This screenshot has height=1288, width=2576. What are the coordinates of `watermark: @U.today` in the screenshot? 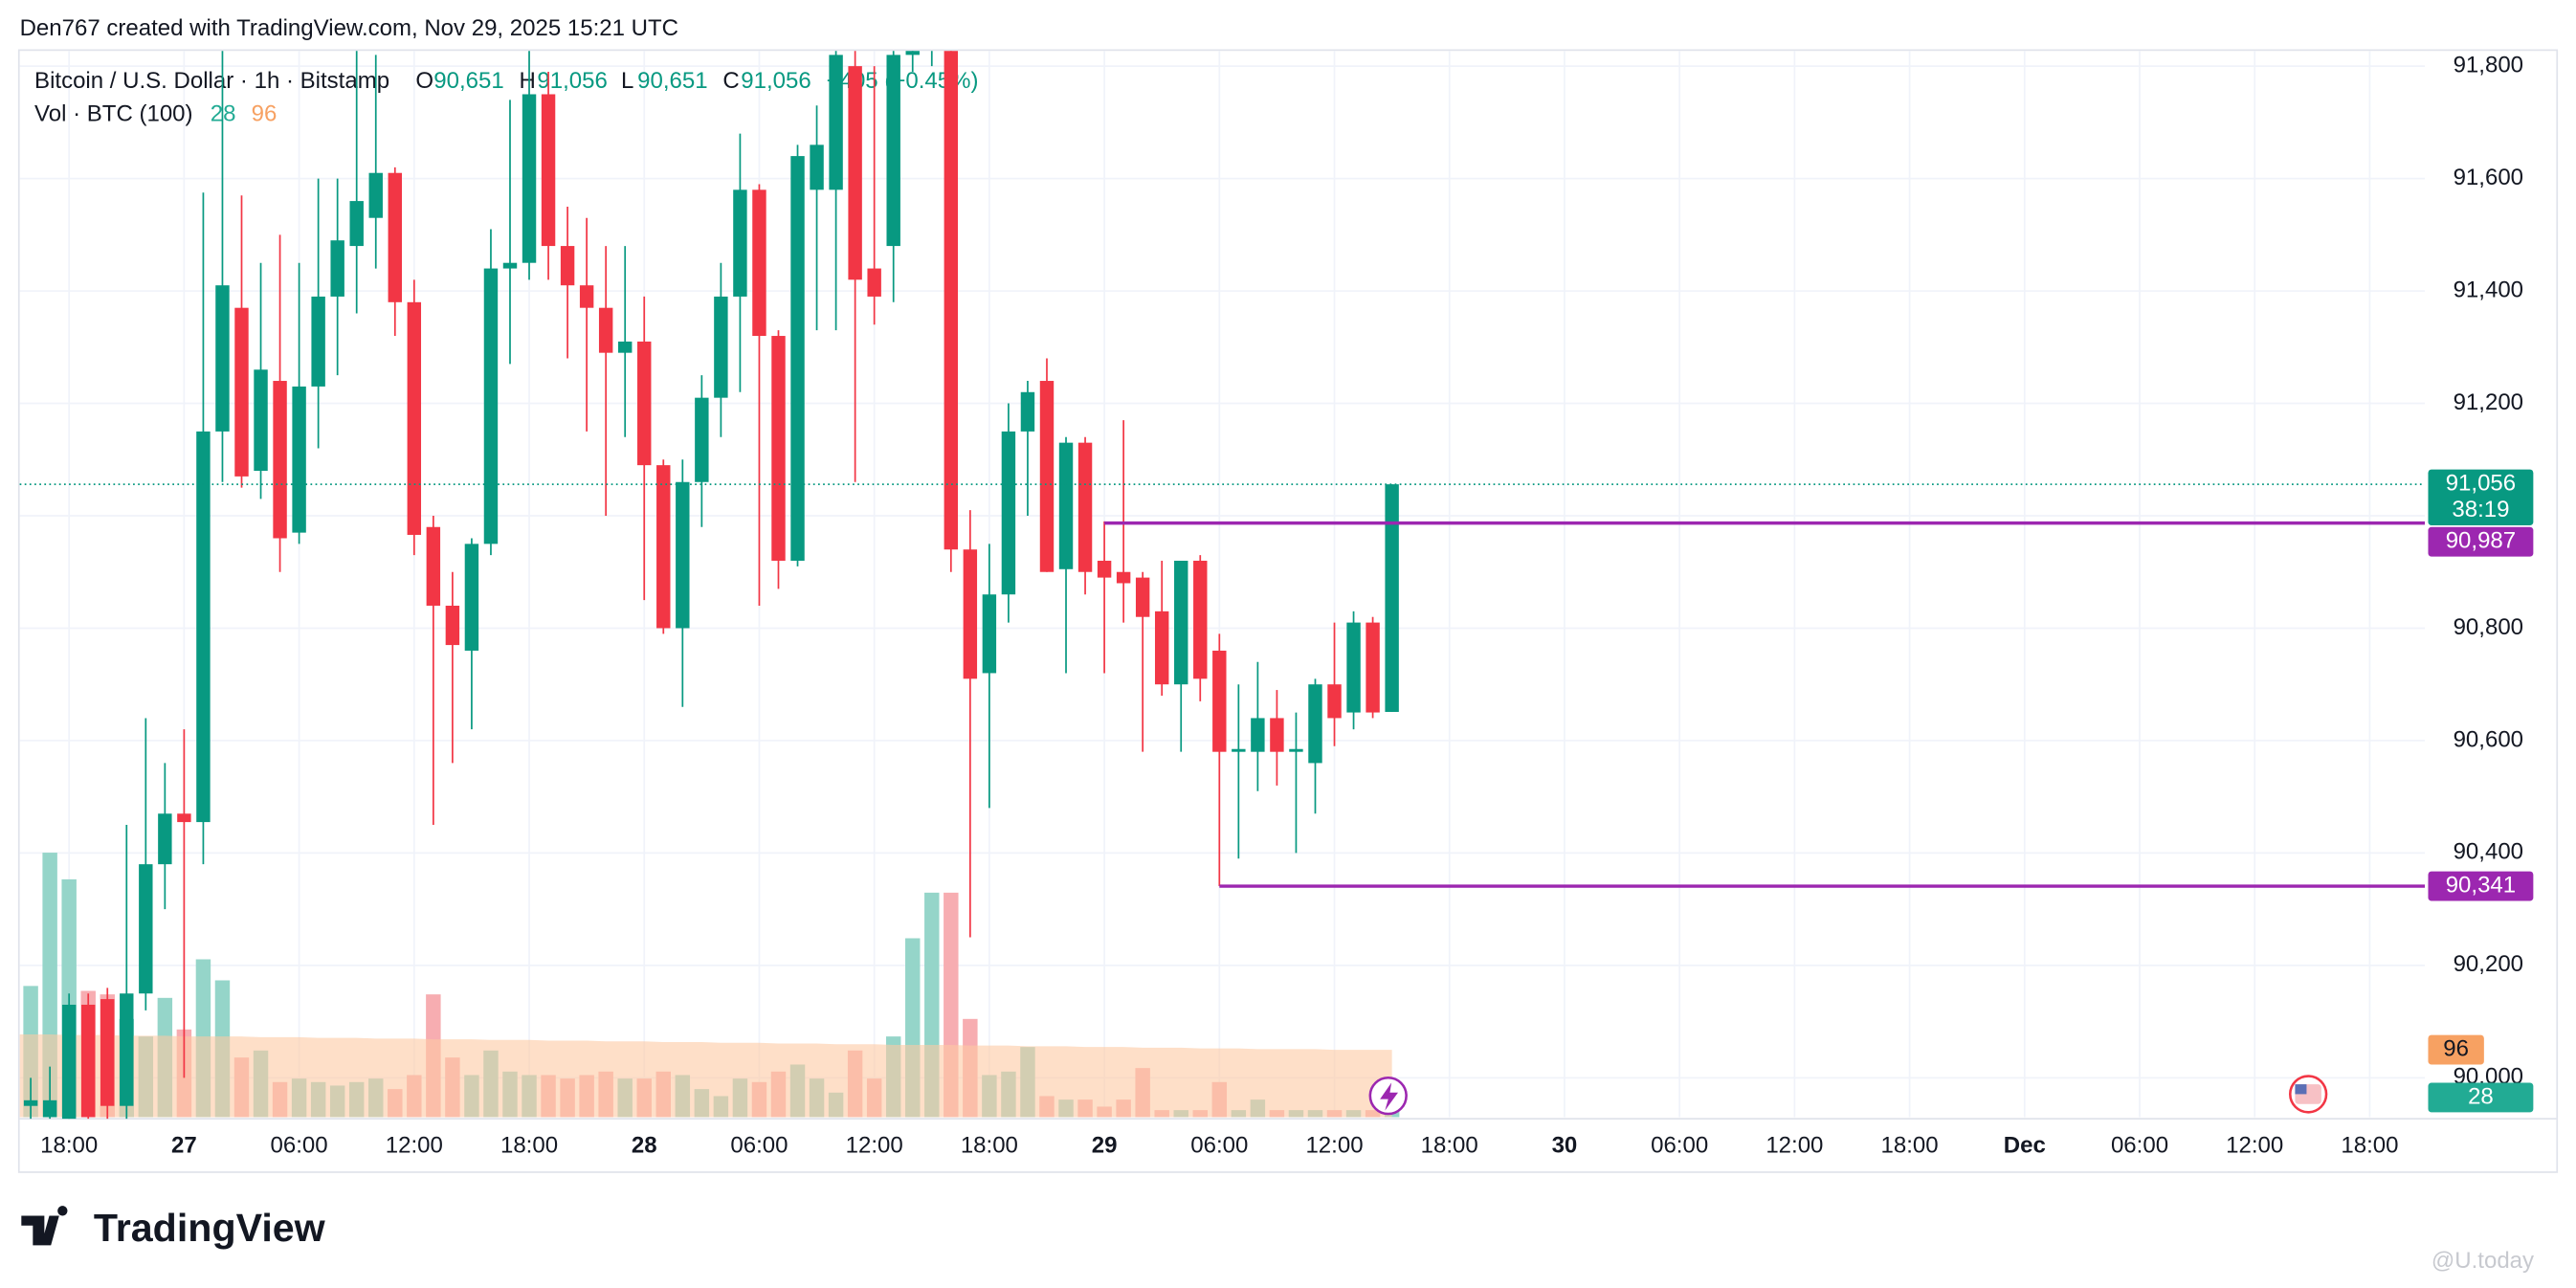 It's located at (2483, 1261).